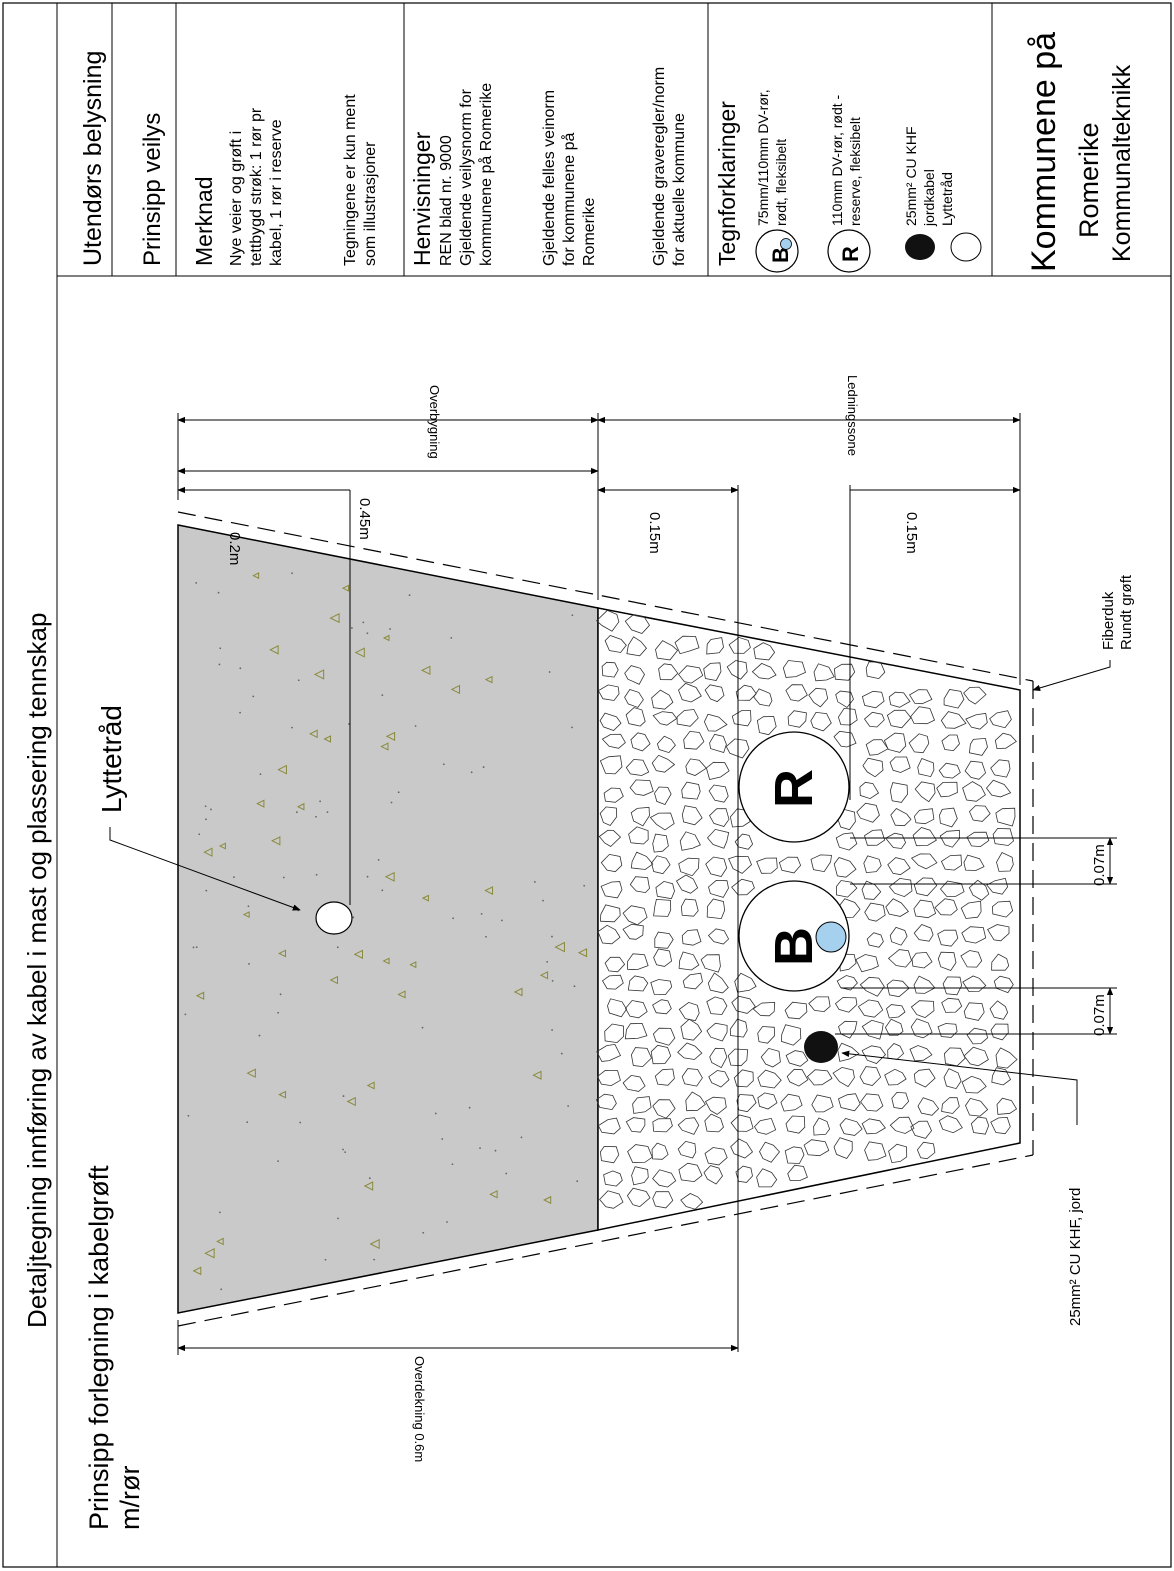  I want to click on dim-007-a: 0.07m, so click(1099, 865).